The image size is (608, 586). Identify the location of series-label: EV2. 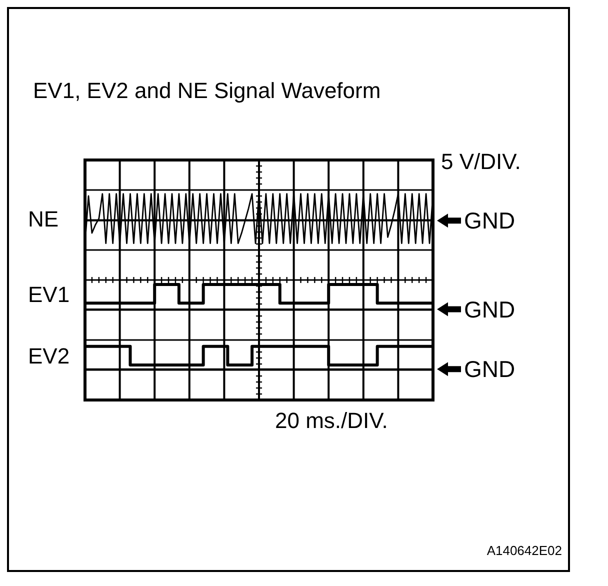
(49, 356).